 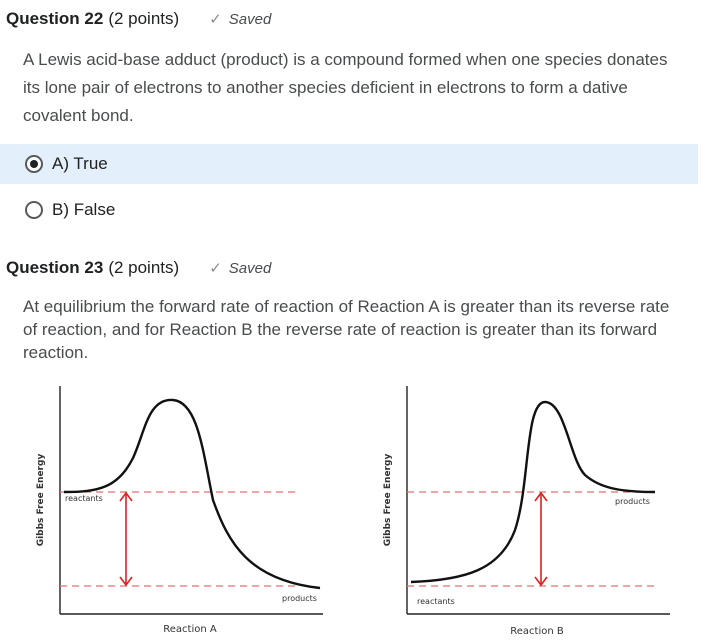 I want to click on question-23-points: (2 points), so click(x=144, y=267).